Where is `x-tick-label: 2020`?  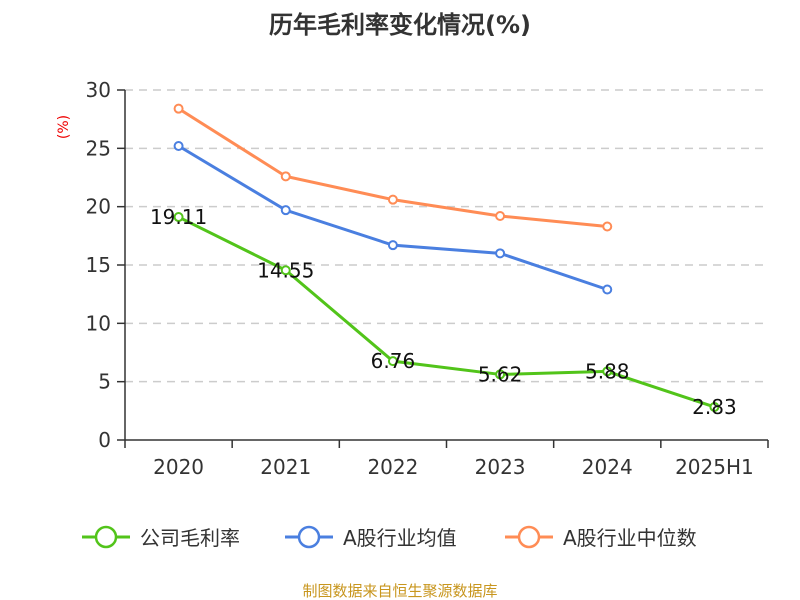
x-tick-label: 2020 is located at coordinates (178, 467).